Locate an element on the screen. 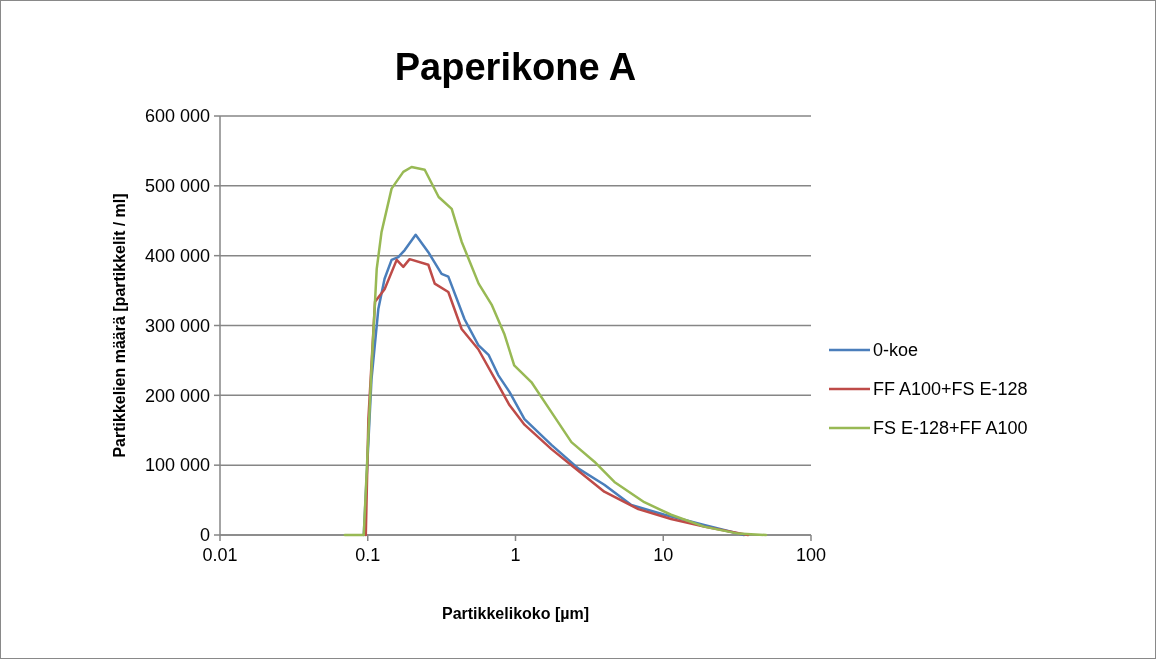 The width and height of the screenshot is (1156, 659). y-tick-label: 400 000 is located at coordinates (177, 255).